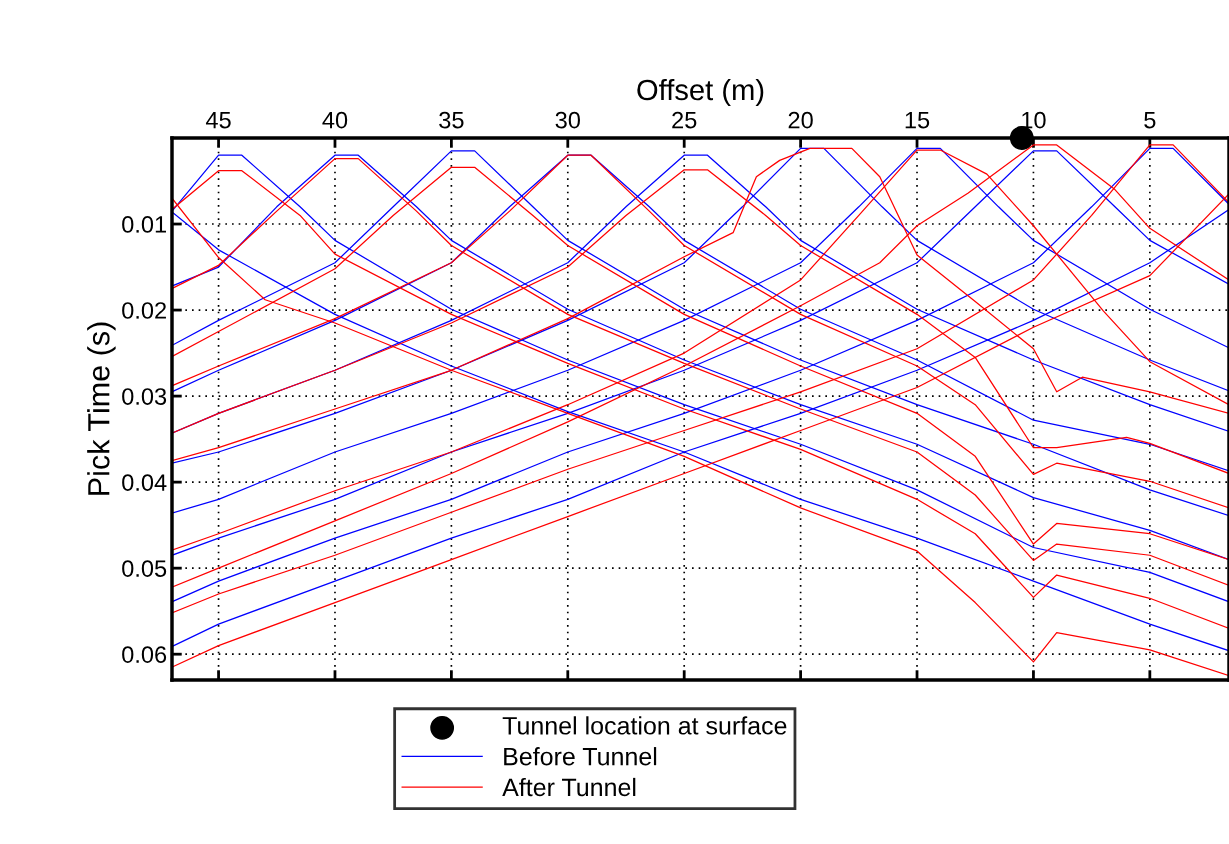 The width and height of the screenshot is (1229, 844). I want to click on x-tick-label: 30, so click(567, 120).